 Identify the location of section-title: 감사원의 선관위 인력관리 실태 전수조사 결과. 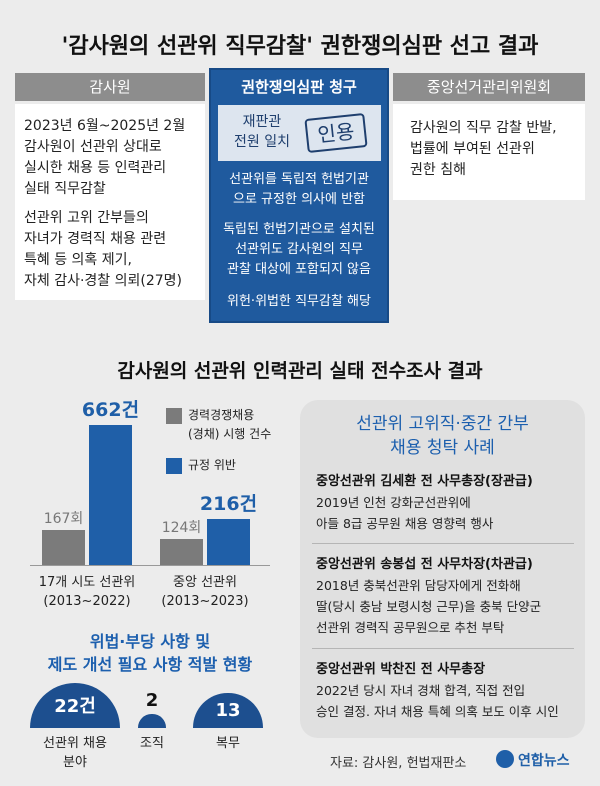
(300, 371).